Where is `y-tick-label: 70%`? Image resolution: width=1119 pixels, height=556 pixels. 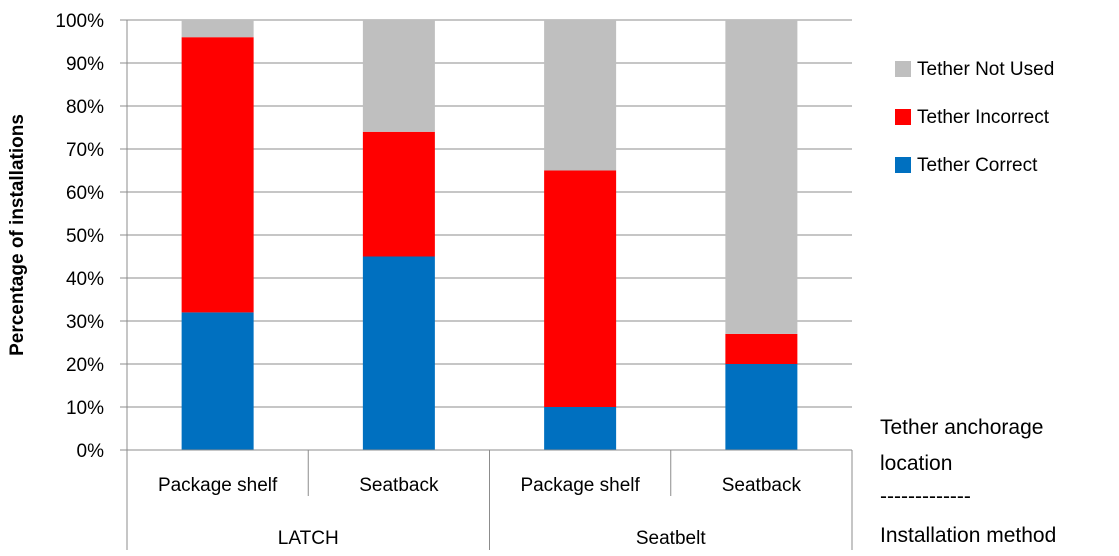
y-tick-label: 70% is located at coordinates (85, 150).